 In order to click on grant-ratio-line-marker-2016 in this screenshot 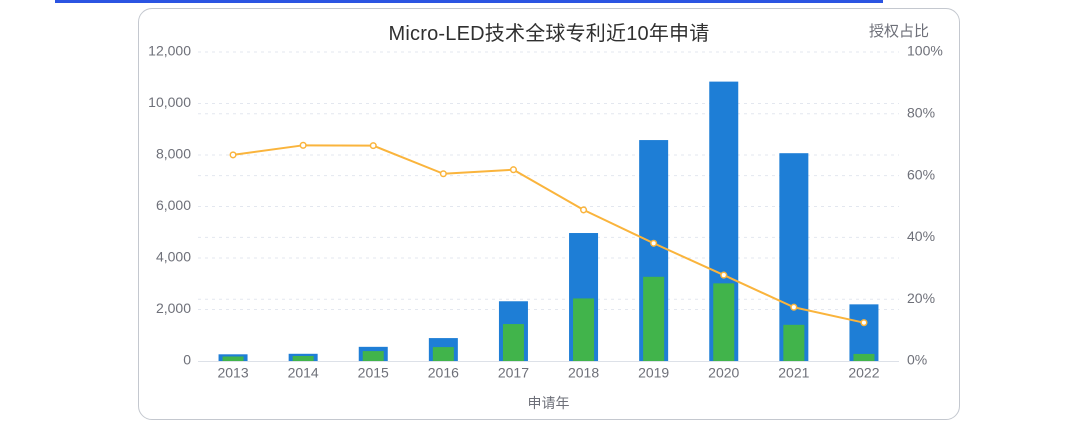, I will do `click(443, 174)`.